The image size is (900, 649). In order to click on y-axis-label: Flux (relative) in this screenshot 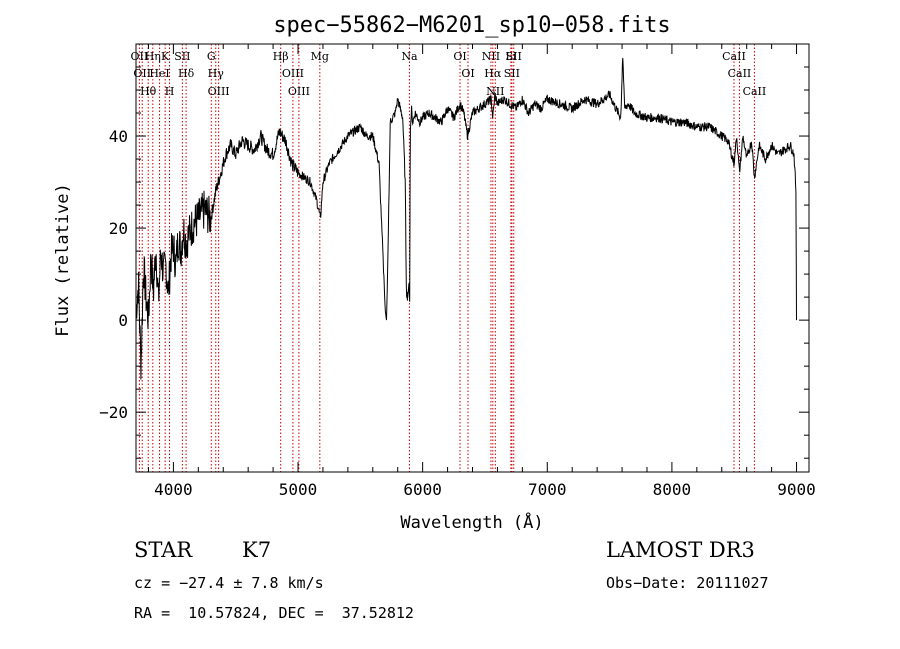, I will do `click(63, 260)`.